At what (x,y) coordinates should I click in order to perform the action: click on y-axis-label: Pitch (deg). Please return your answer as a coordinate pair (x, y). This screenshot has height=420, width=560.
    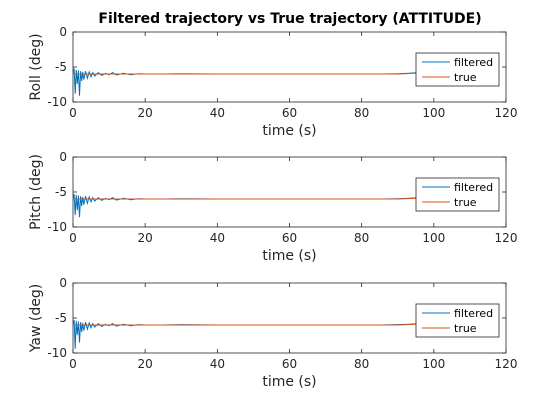
    Looking at the image, I should click on (36, 192).